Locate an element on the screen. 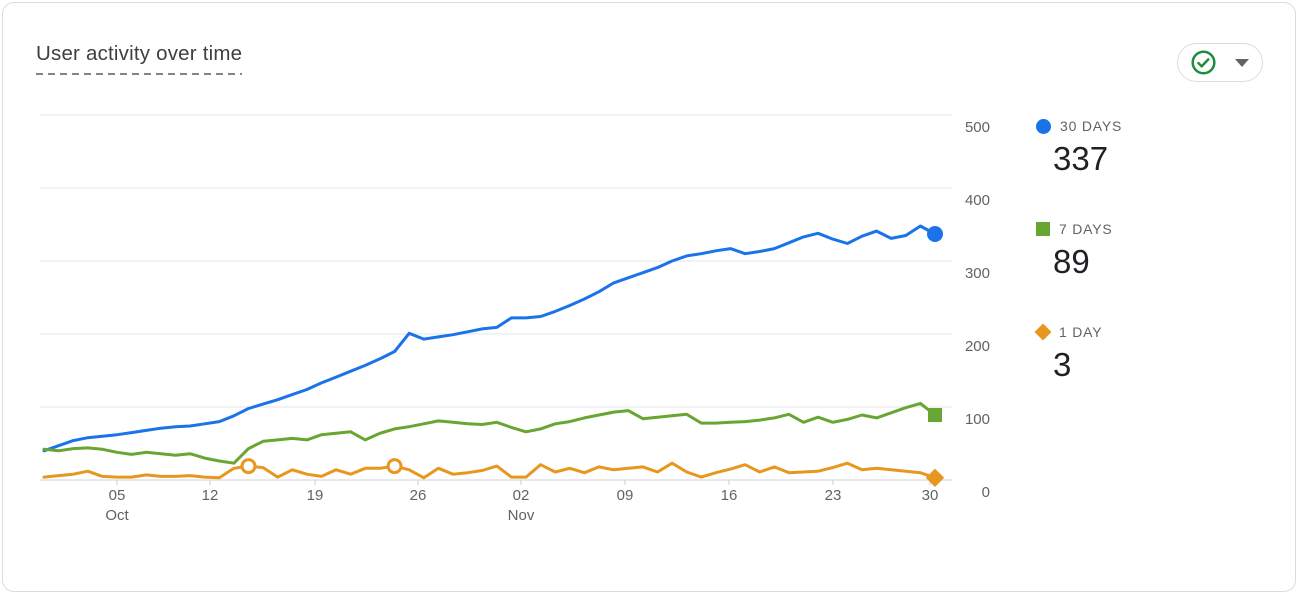 This screenshot has height=604, width=1300. legend-item-1-day: 1 DAY 3 is located at coordinates (1078, 353).